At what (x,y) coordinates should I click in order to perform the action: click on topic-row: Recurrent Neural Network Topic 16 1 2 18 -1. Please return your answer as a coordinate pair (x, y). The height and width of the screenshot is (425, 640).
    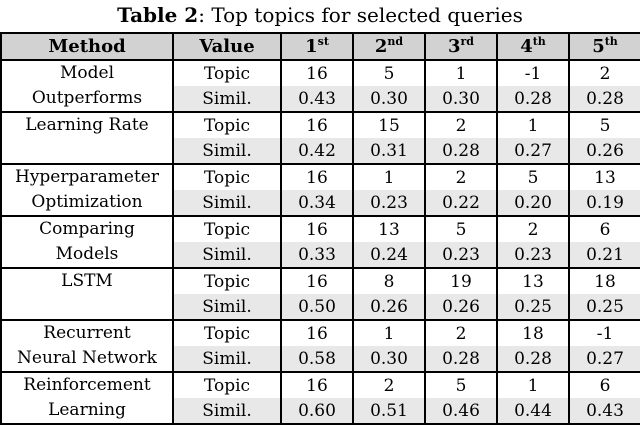
    Looking at the image, I should click on (320, 345).